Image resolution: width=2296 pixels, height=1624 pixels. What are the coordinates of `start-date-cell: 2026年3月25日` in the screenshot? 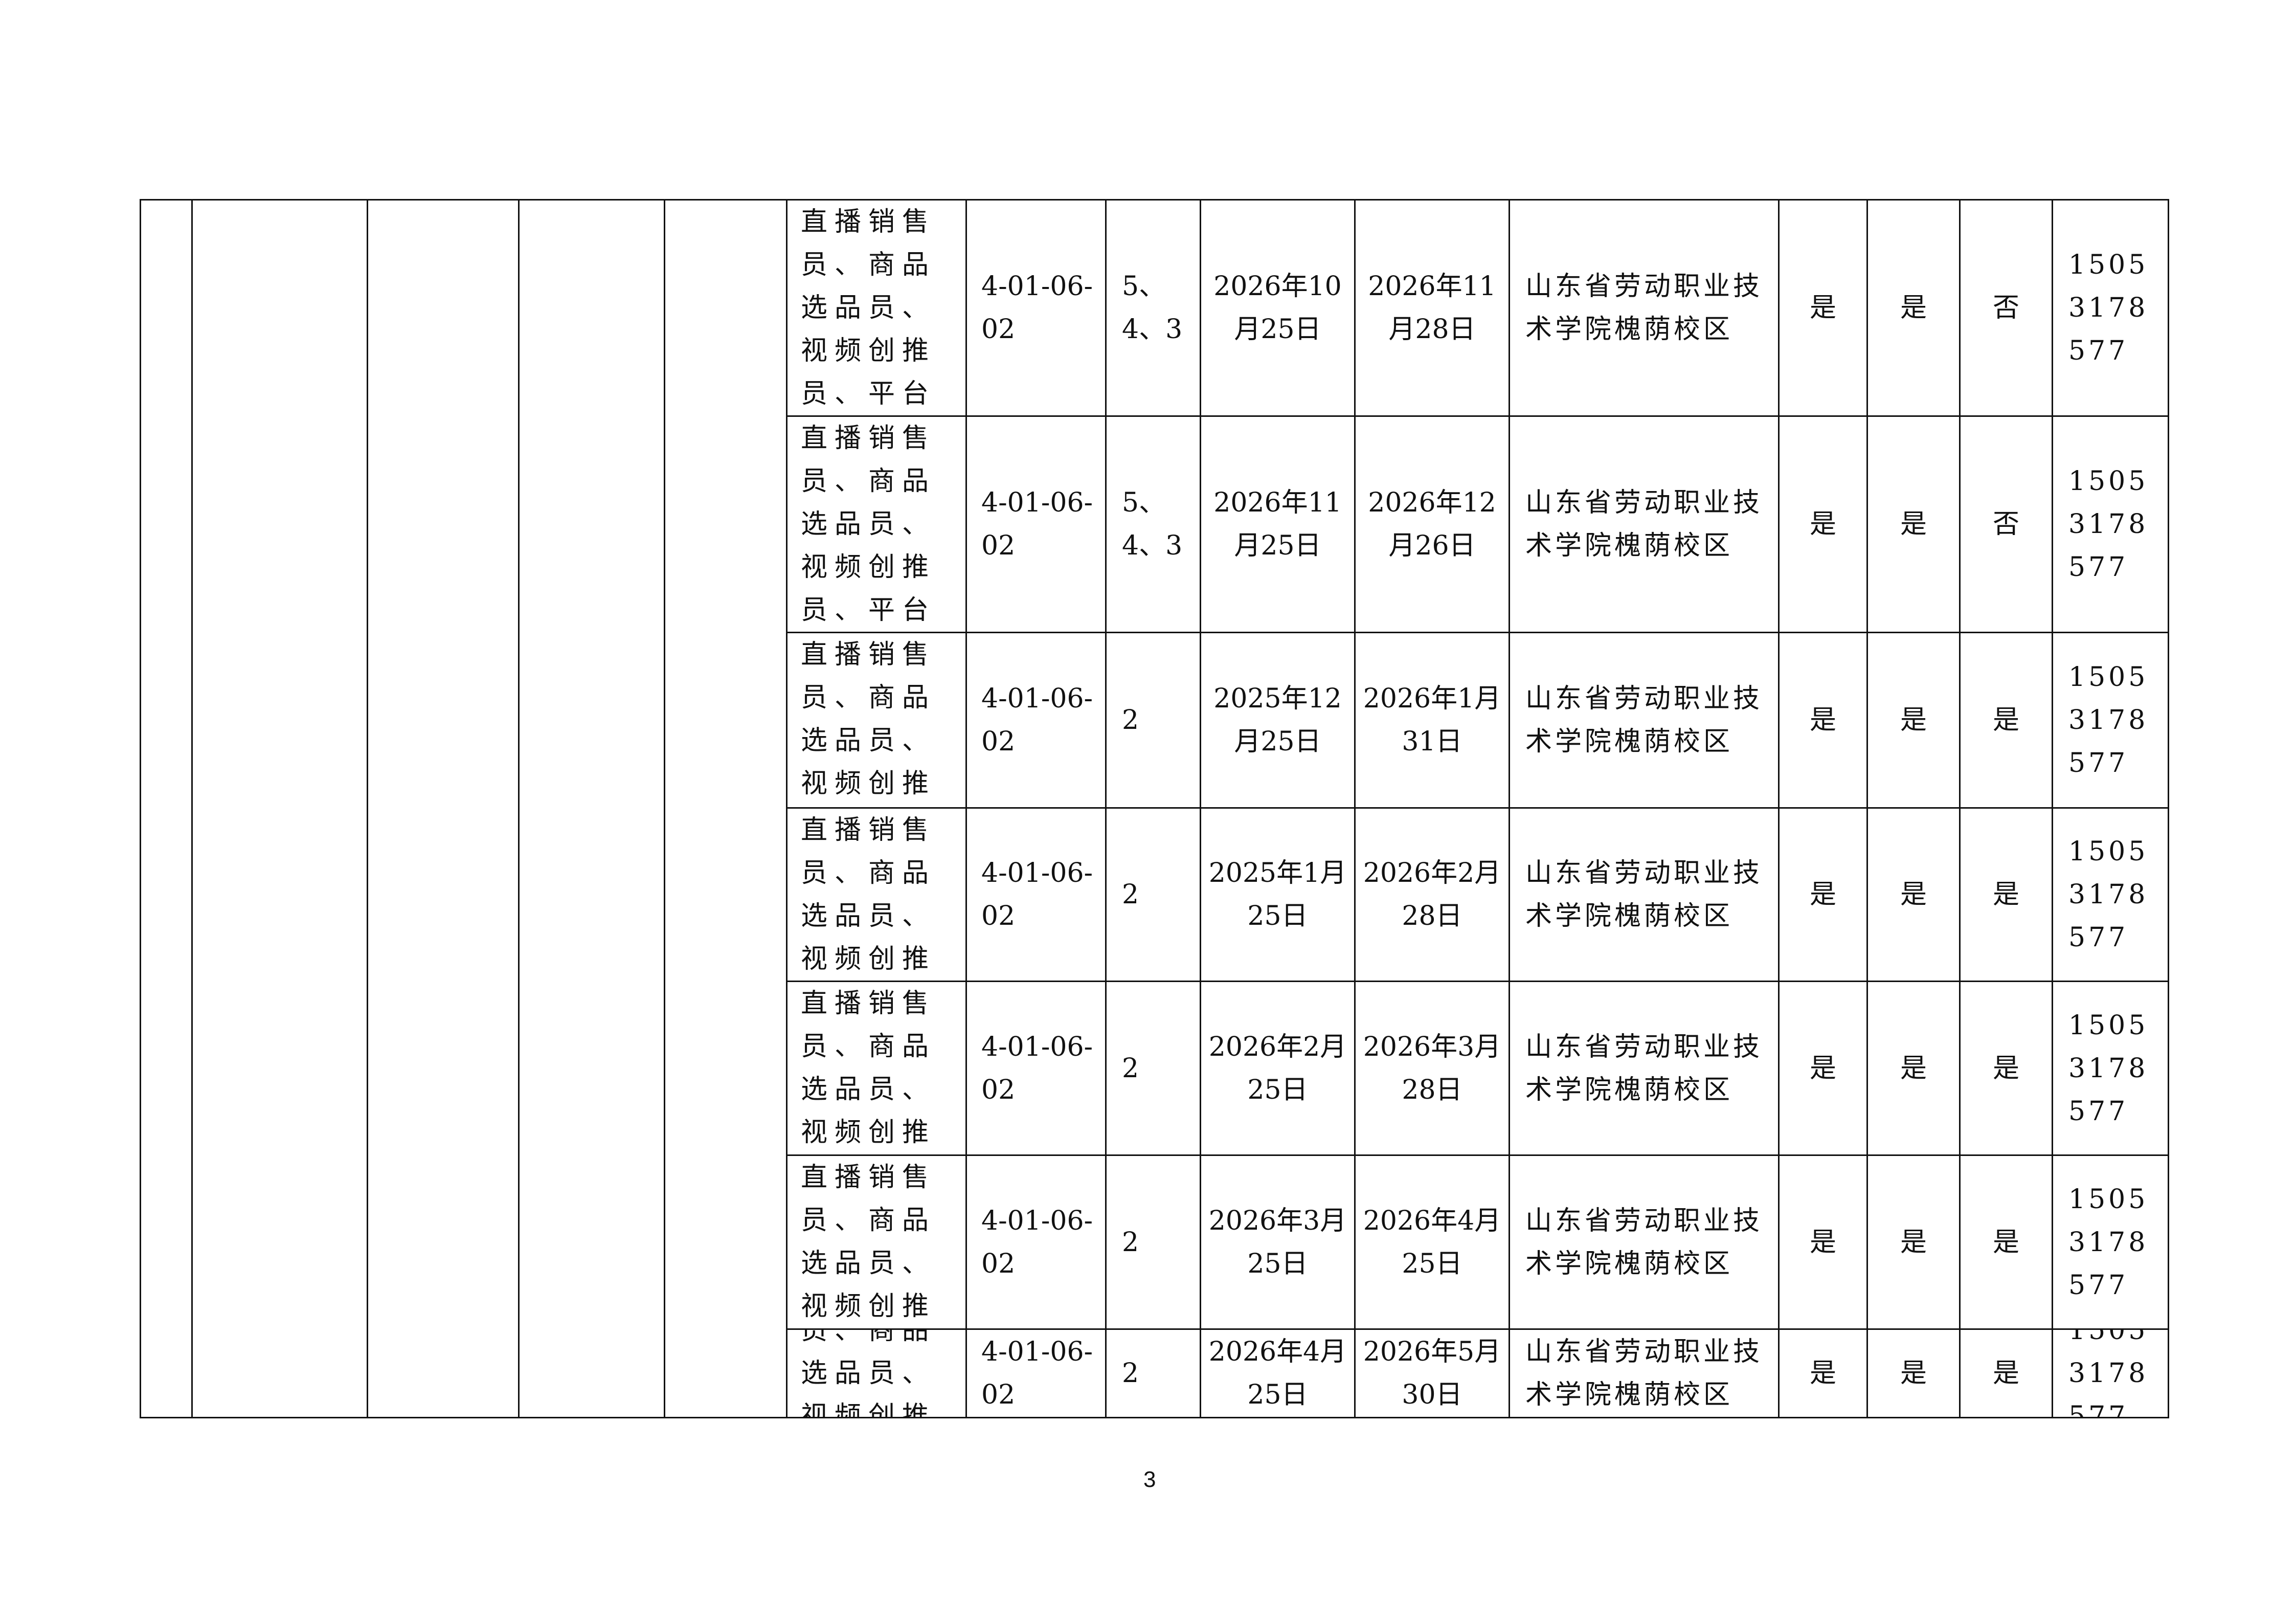 It's located at (1278, 1242).